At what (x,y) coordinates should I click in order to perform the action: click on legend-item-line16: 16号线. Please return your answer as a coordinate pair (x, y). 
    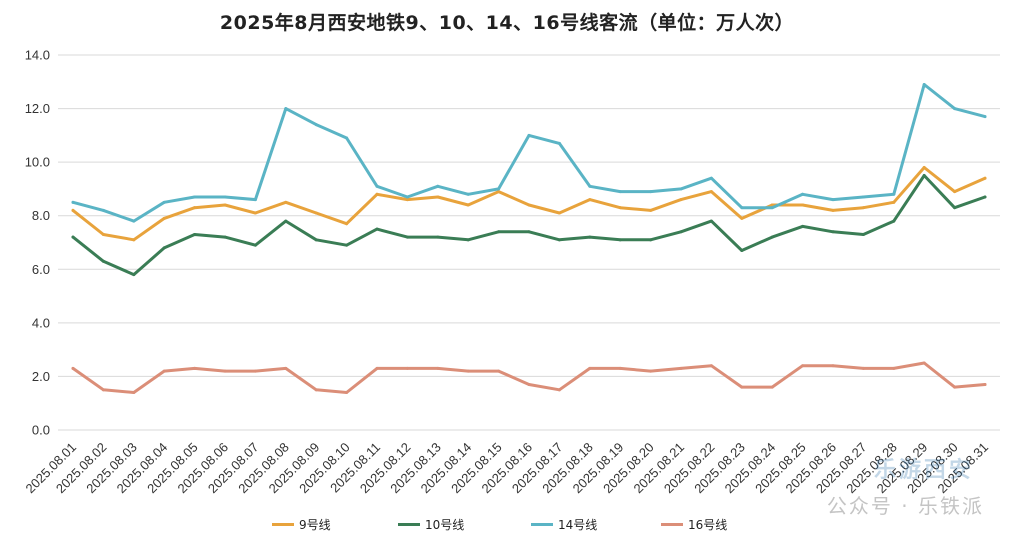
    Looking at the image, I should click on (694, 524).